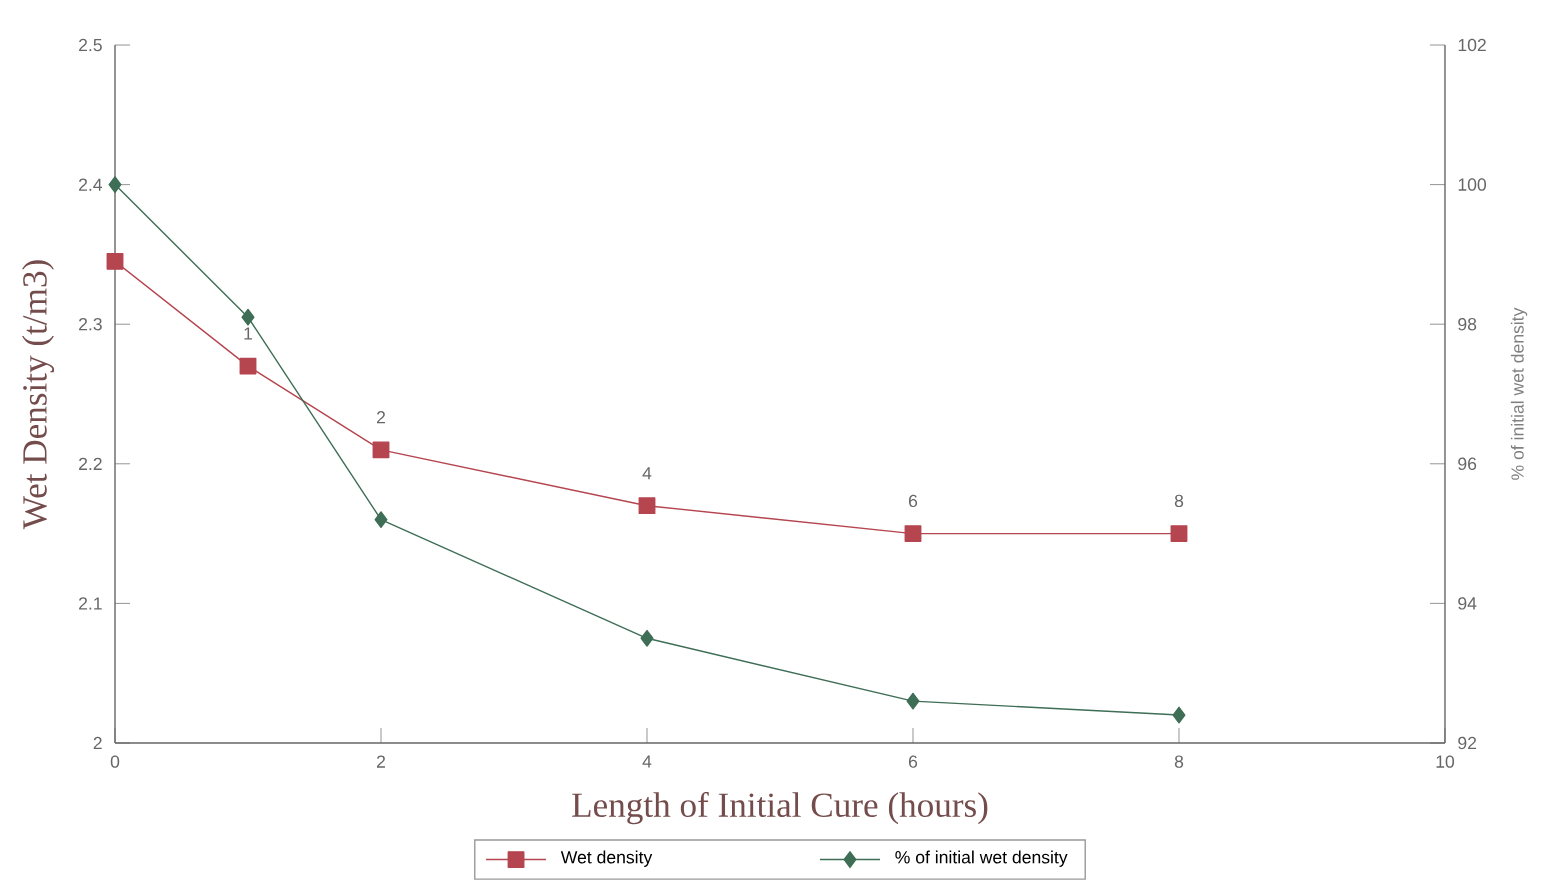 Image resolution: width=1543 pixels, height=880 pixels. I want to click on x-tick-label: 6, so click(913, 761).